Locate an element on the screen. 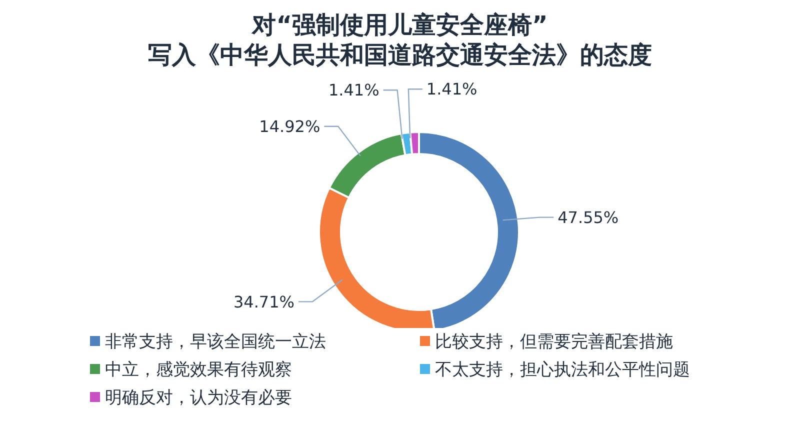 Image resolution: width=800 pixels, height=436 pixels. legend-label: 不太支持，担心执法和公平性问题 is located at coordinates (562, 369).